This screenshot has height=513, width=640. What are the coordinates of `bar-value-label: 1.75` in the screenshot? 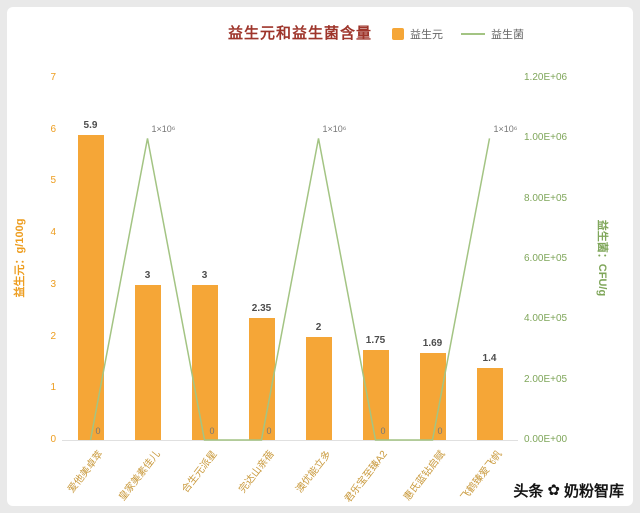 It's located at (375, 340).